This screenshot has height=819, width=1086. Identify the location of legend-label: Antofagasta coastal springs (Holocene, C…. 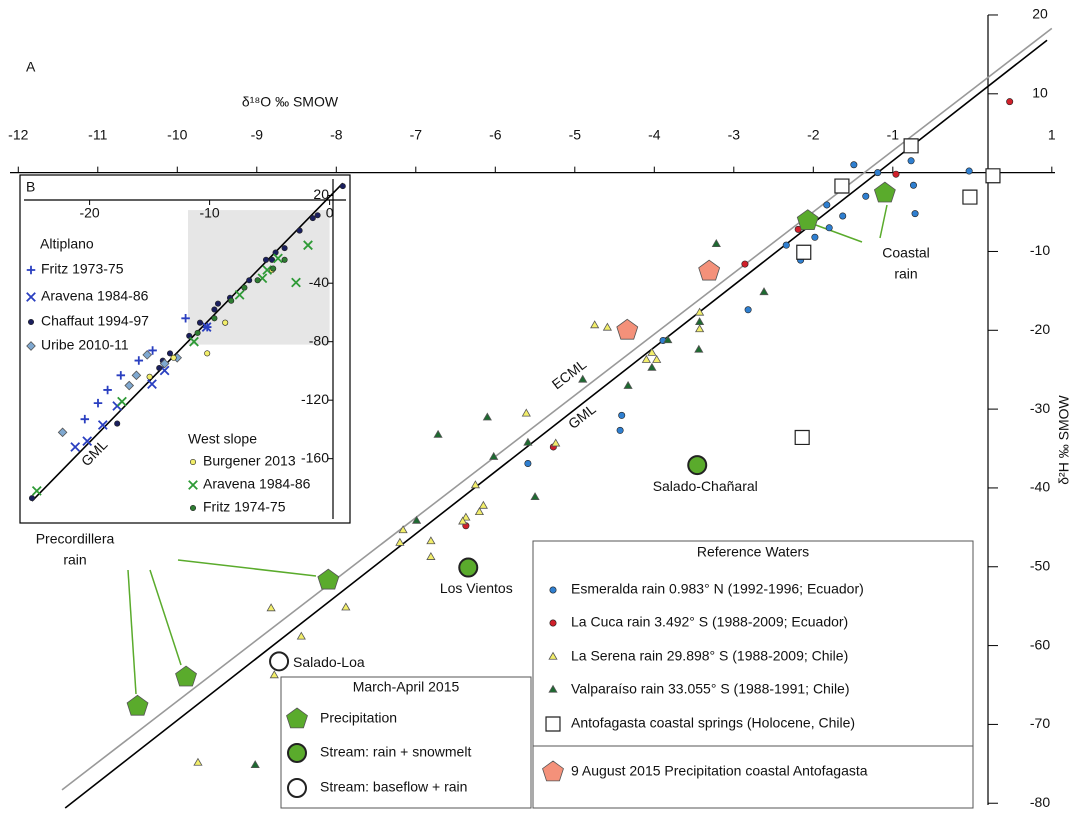
(713, 723).